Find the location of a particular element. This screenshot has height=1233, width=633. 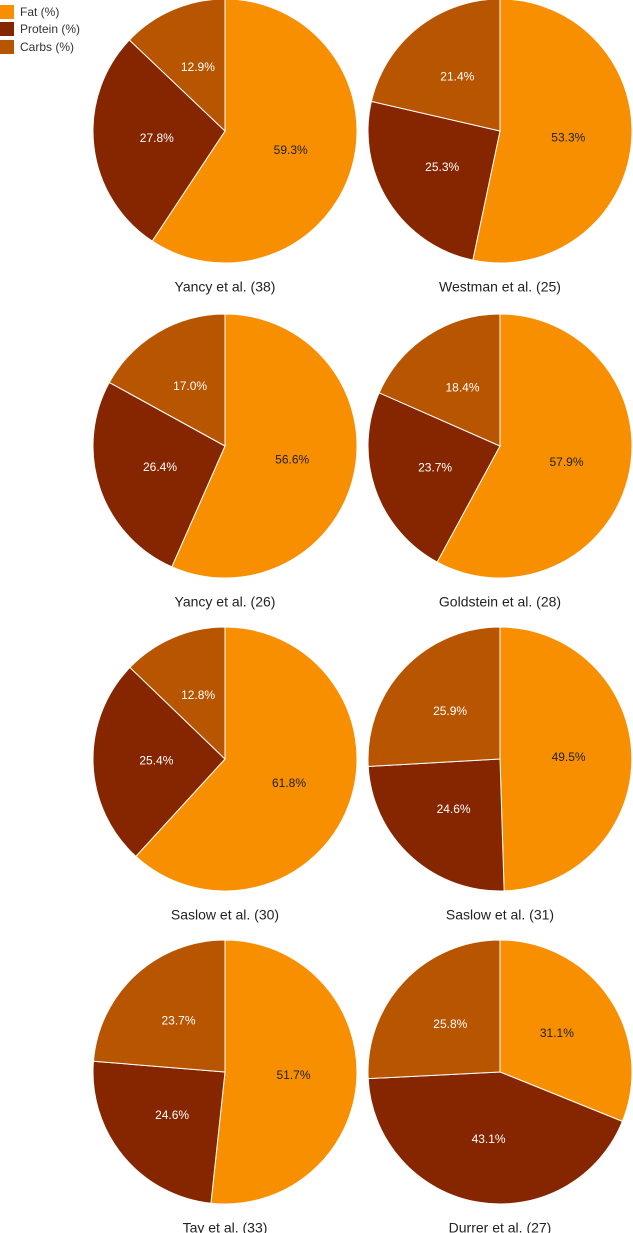

pie-2: 53.3% 25.3% 21.4% Westman et al. (25) is located at coordinates (500, 147).